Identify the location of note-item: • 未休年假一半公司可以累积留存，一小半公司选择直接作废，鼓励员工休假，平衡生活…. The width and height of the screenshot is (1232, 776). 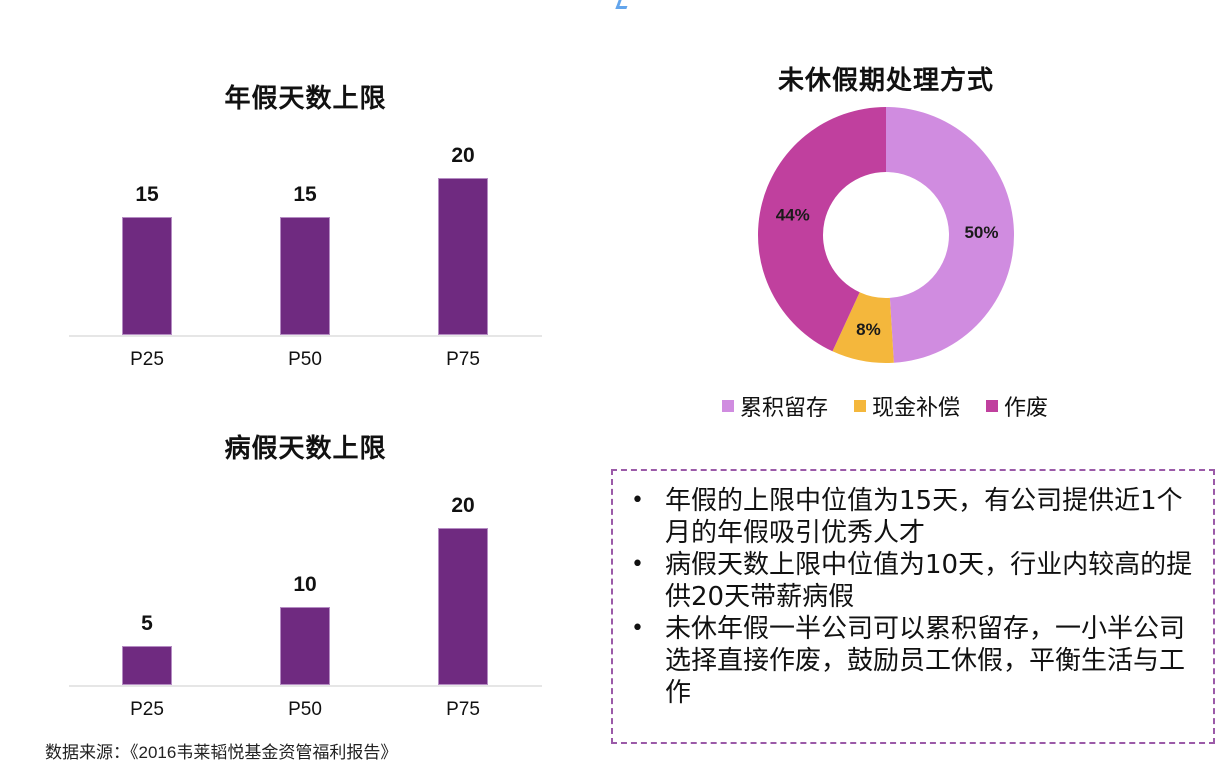
(913, 661).